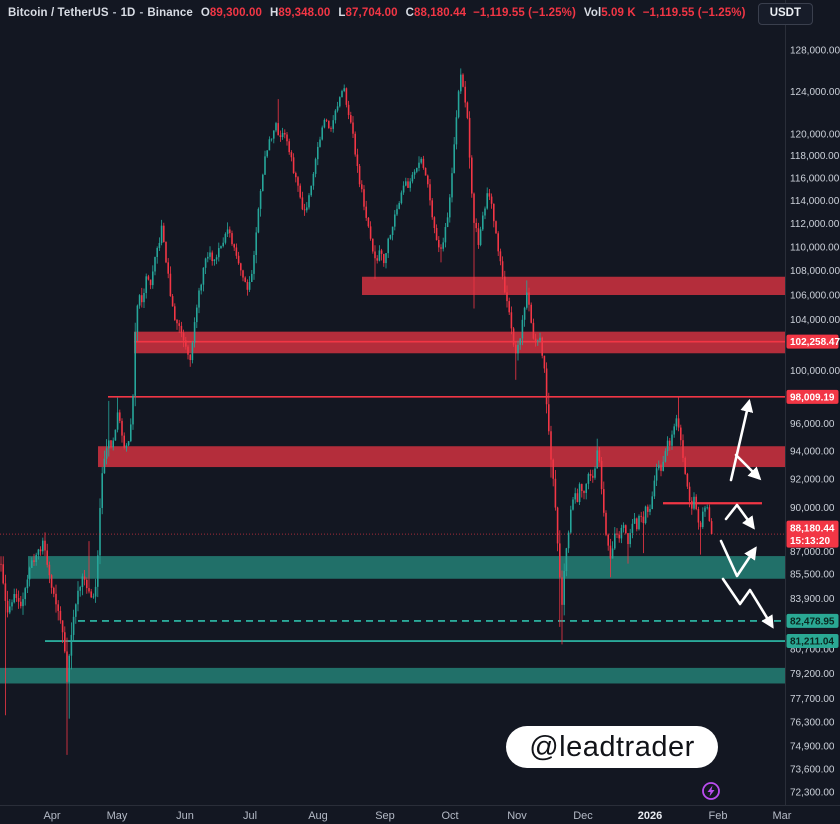 The height and width of the screenshot is (824, 840). I want to click on price-tick: 108,000.00, so click(815, 271).